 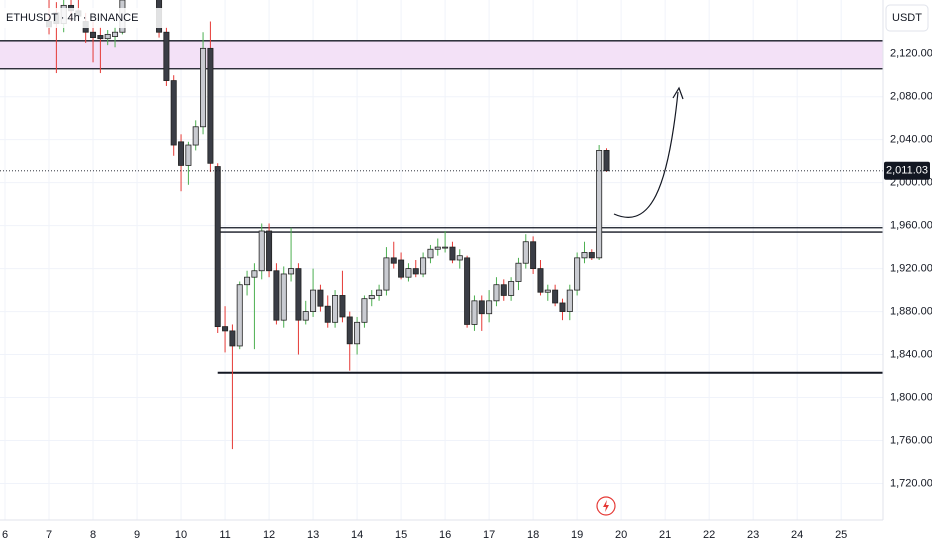 What do you see at coordinates (709, 535) in the screenshot?
I see `x-tick-label: 22` at bounding box center [709, 535].